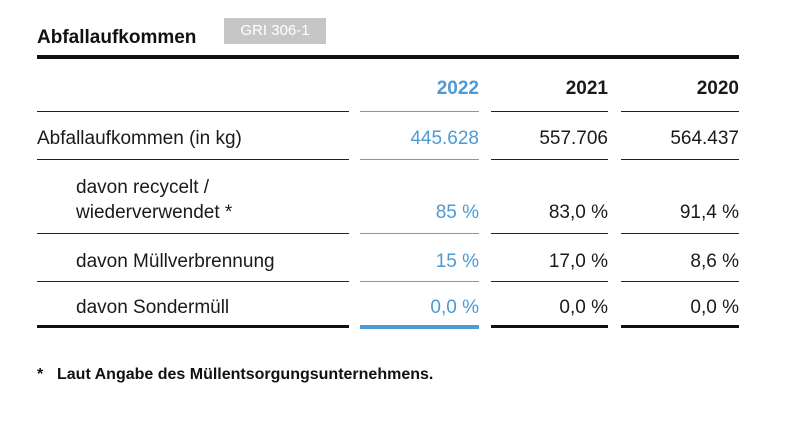 The width and height of the screenshot is (788, 426). What do you see at coordinates (117, 37) in the screenshot?
I see `section-title: Abfallaufkommen` at bounding box center [117, 37].